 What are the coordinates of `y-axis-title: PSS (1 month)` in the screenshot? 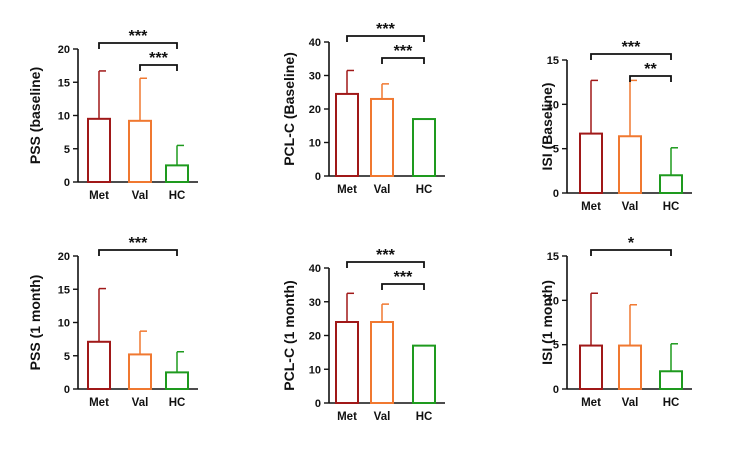 It's located at (35, 323).